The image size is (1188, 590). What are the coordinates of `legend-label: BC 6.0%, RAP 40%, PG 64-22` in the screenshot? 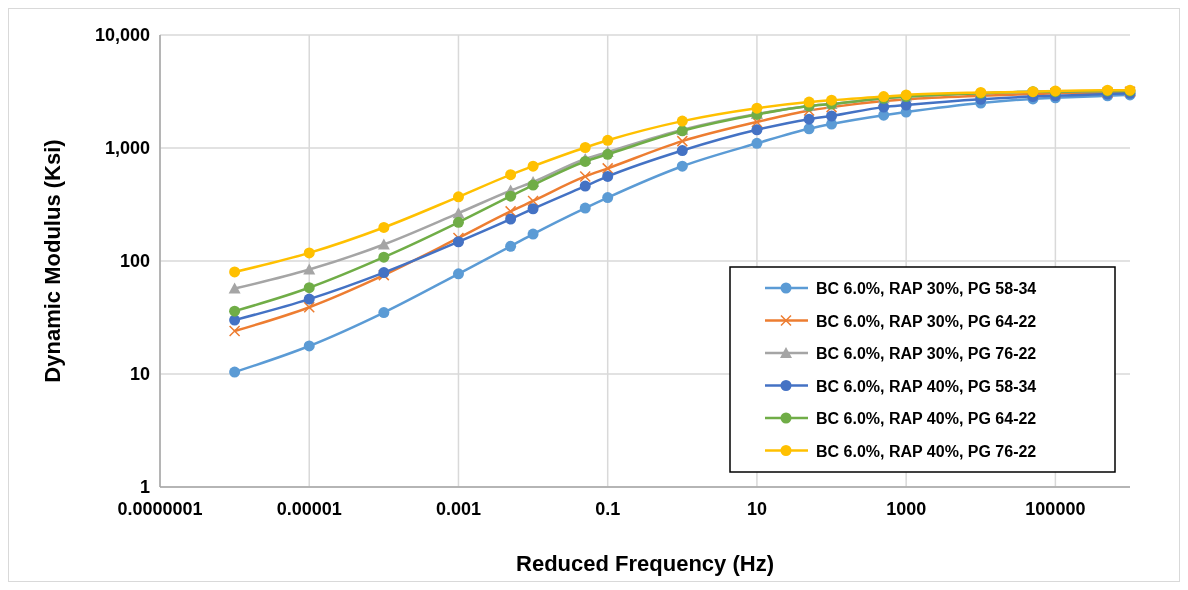 It's located at (926, 418).